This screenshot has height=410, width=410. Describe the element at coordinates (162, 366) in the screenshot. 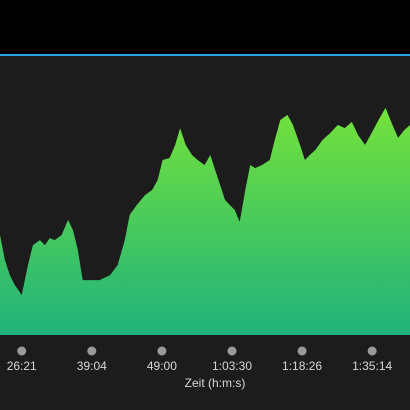

I see `x-tick-label: 49:00` at that location.